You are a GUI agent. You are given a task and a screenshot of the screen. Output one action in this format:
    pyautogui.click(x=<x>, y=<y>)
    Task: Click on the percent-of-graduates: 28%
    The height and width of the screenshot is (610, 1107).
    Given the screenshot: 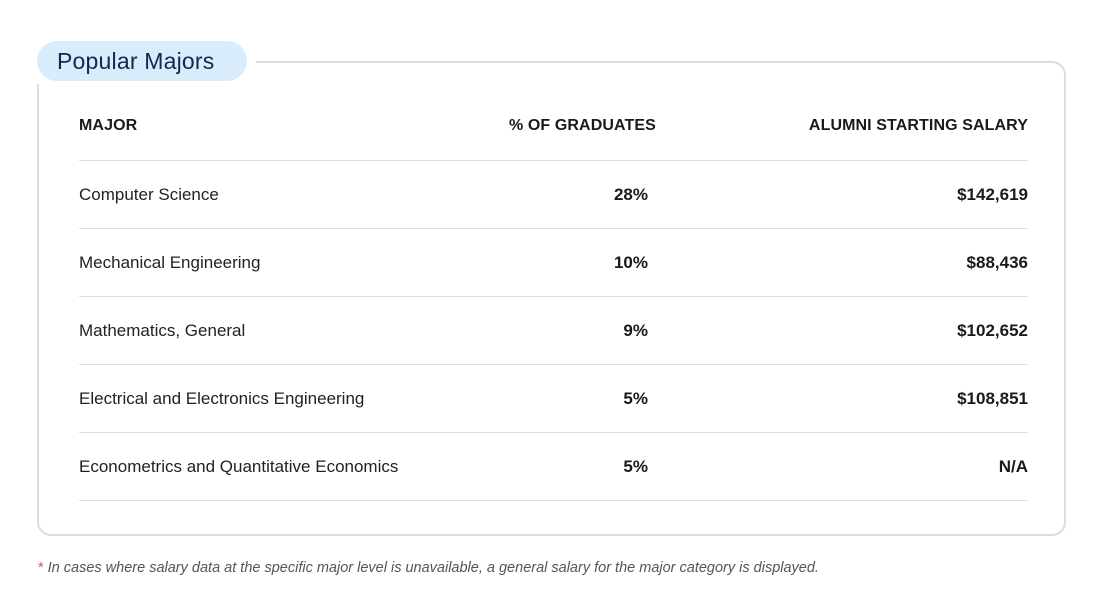 What is the action you would take?
    pyautogui.click(x=630, y=194)
    